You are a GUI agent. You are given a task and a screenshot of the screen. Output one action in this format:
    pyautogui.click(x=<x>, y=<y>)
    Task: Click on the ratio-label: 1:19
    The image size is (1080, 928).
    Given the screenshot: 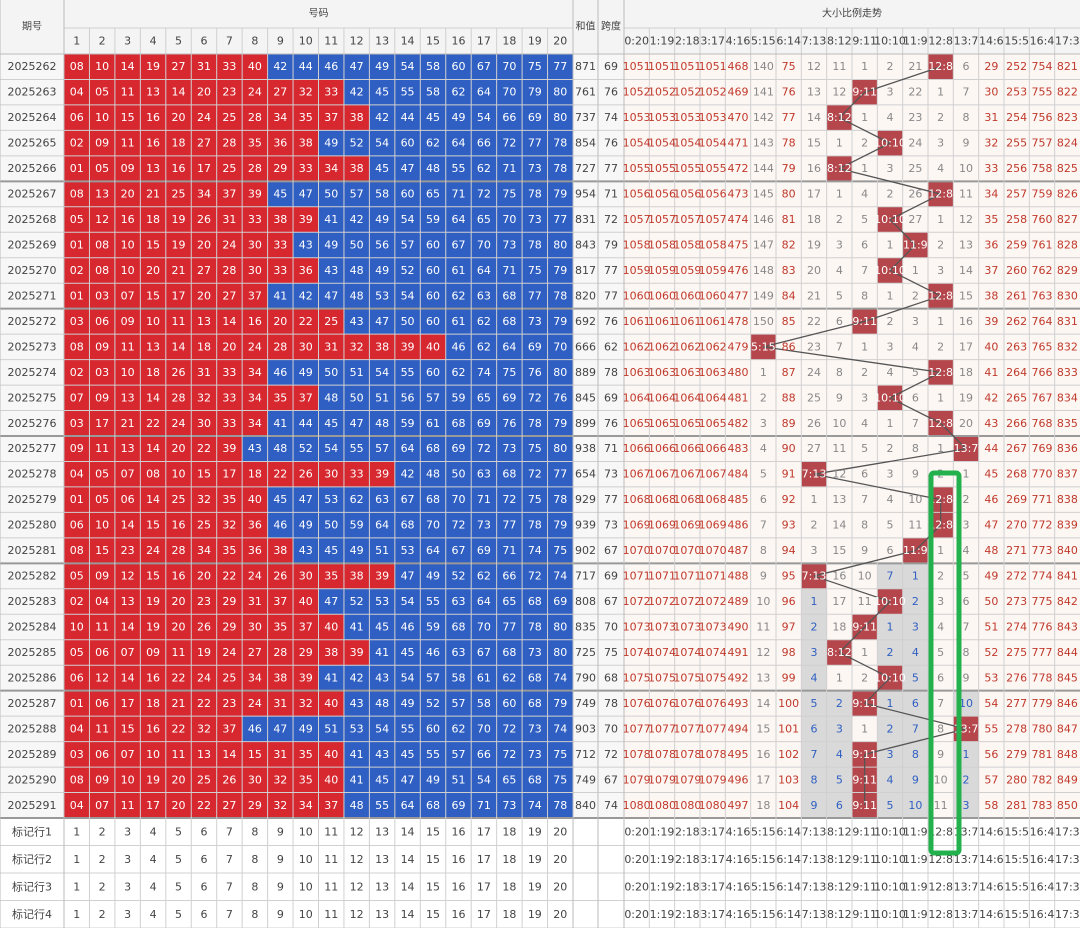 What is the action you would take?
    pyautogui.click(x=662, y=41)
    